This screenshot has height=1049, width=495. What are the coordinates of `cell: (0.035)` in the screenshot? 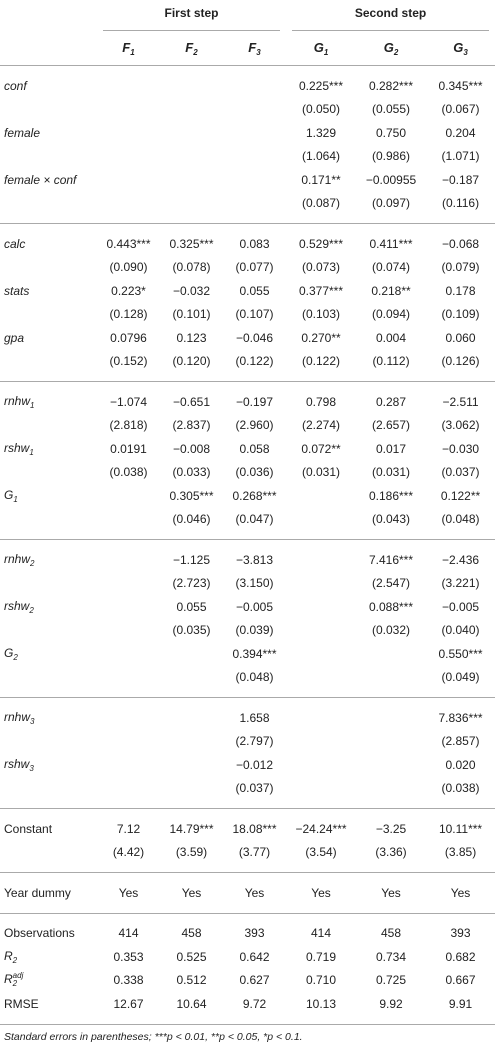 It's located at (191, 631).